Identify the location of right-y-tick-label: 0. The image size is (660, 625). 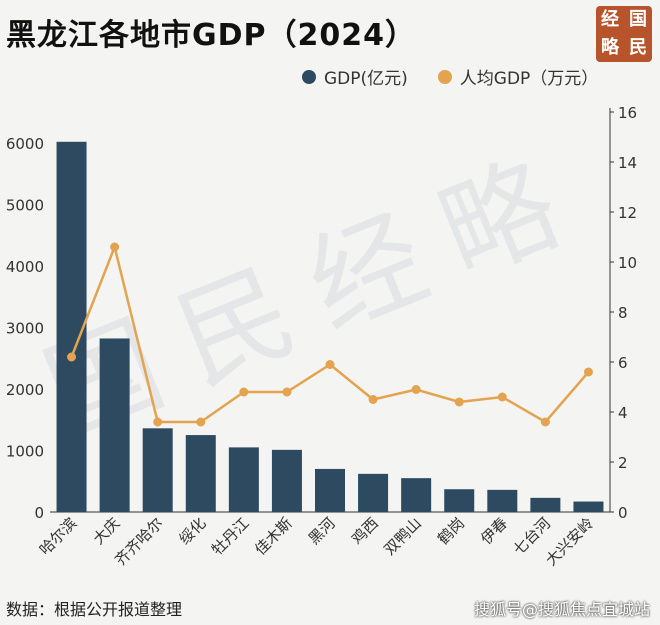
(623, 513).